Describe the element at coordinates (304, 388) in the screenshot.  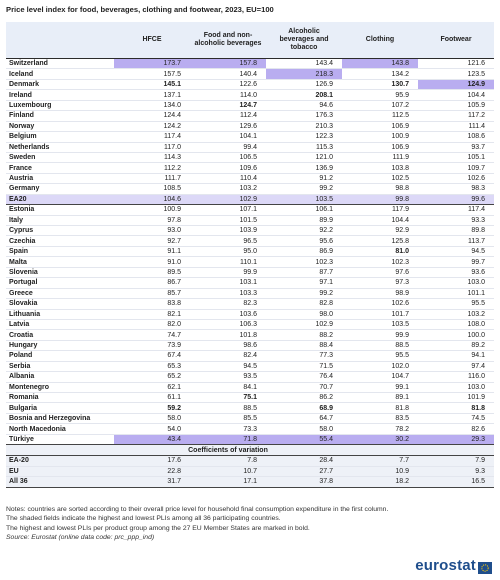
I see `value-cell: 70.7` at that location.